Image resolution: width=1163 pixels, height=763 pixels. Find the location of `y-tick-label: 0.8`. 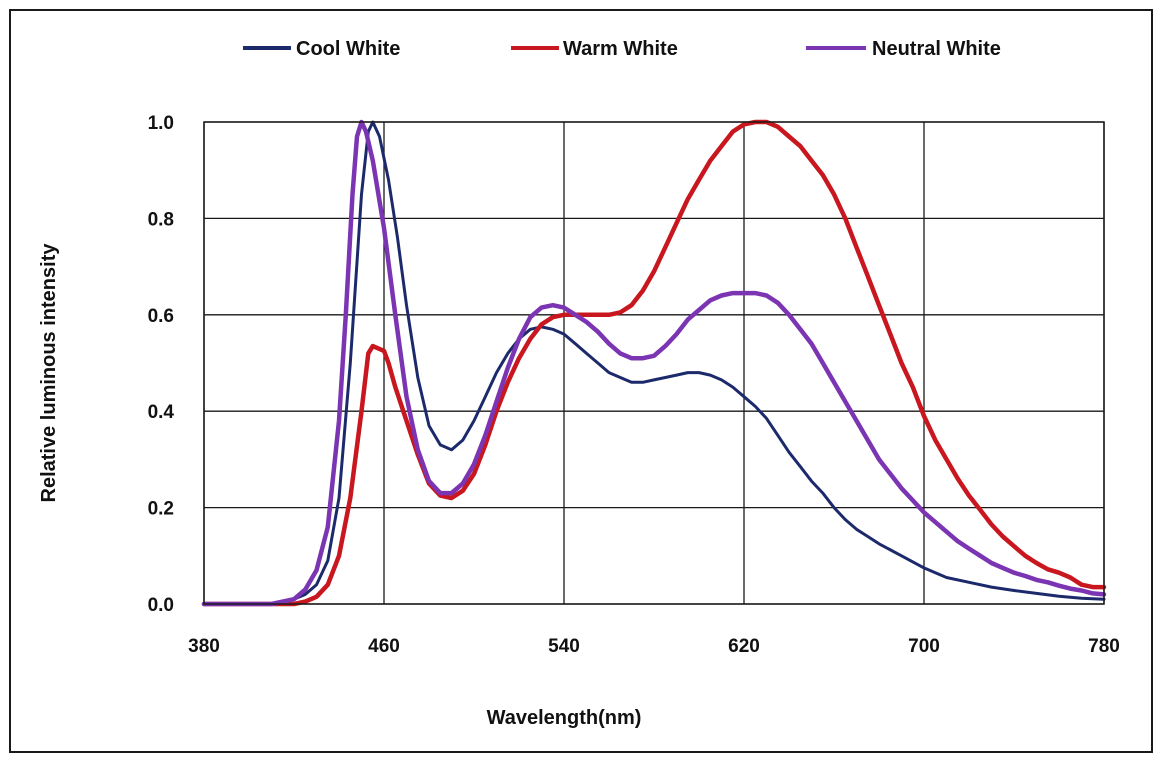

y-tick-label: 0.8 is located at coordinates (161, 219).